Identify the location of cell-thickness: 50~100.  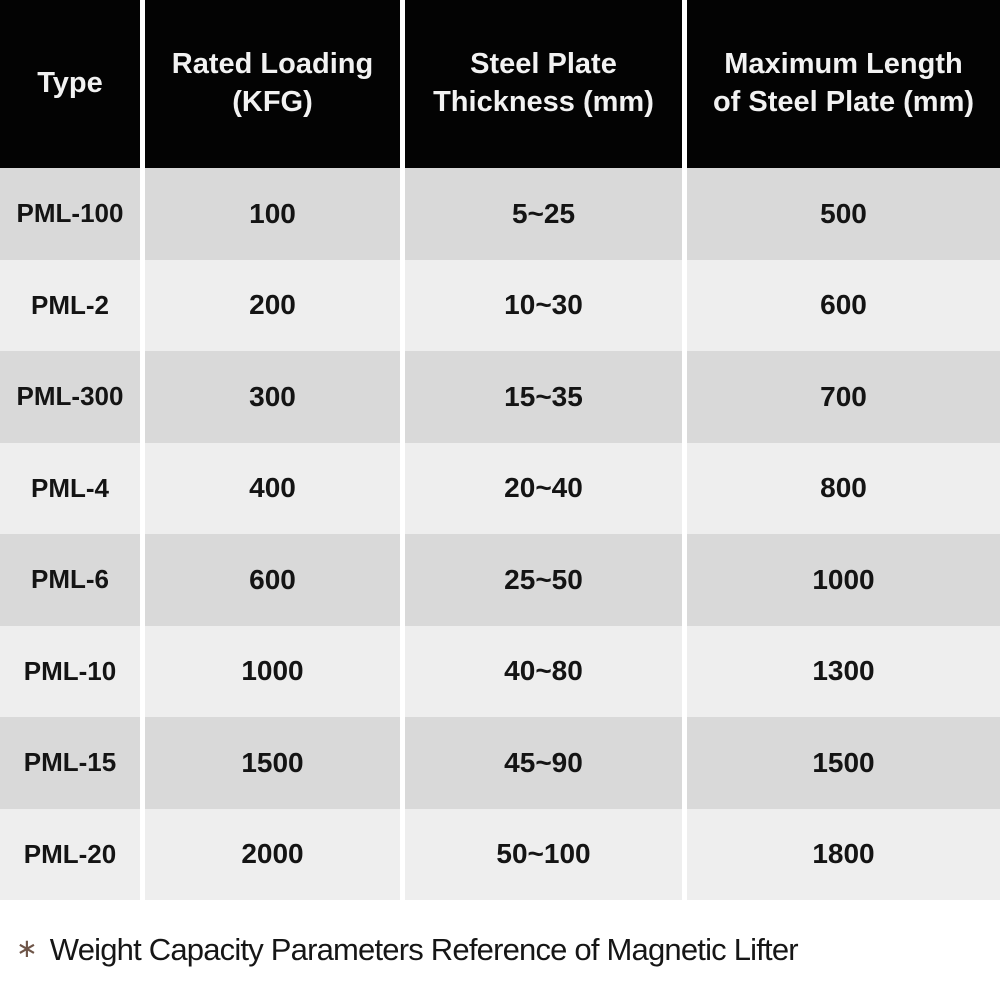
(543, 854).